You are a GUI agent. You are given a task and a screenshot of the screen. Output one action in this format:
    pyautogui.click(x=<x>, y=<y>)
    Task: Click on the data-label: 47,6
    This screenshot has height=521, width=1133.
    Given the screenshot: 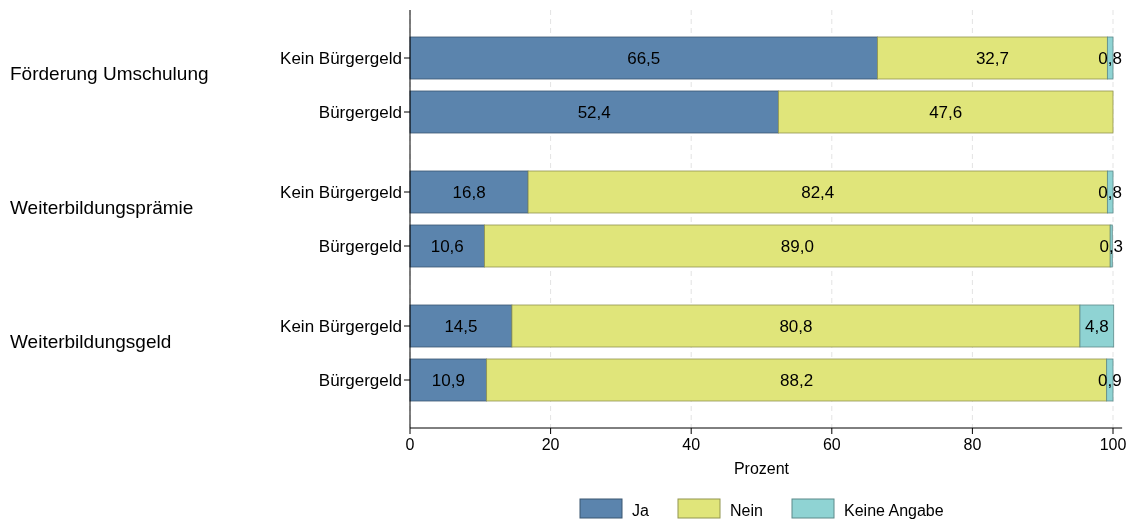 What is the action you would take?
    pyautogui.click(x=946, y=112)
    